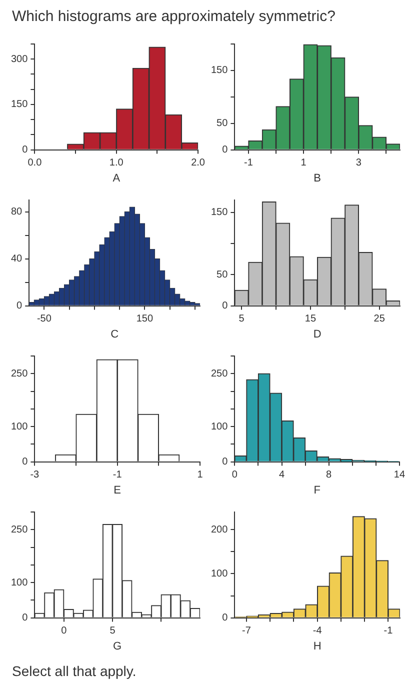 Image resolution: width=416 pixels, height=700 pixels. Describe the element at coordinates (317, 334) in the screenshot. I see `x-axis-title: D` at that location.